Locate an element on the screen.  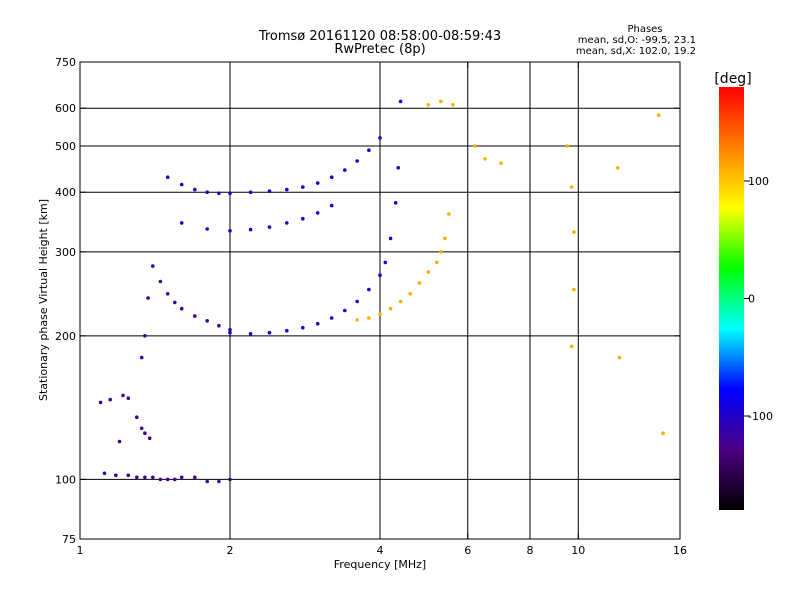
y-tick-label: 400 is located at coordinates (65, 192).